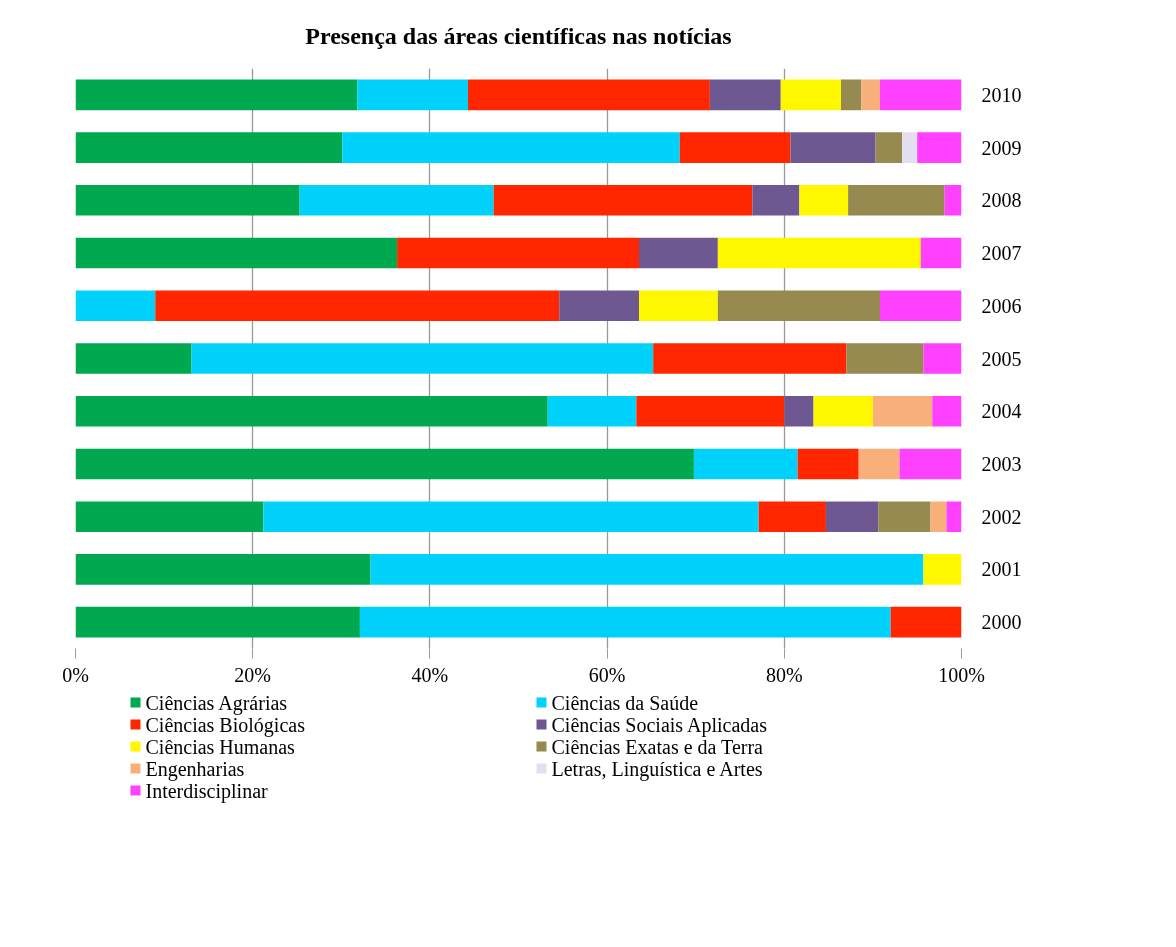  What do you see at coordinates (1001, 358) in the screenshot?
I see `y-tick-label: 2005` at bounding box center [1001, 358].